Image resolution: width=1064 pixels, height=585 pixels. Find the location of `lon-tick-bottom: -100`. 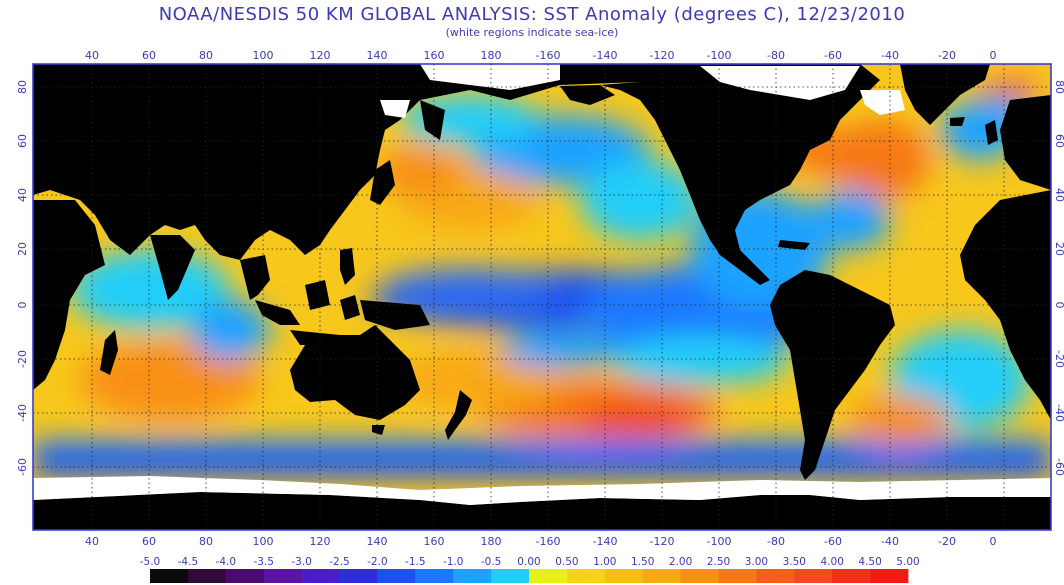

lon-tick-bottom: -100 is located at coordinates (719, 541).